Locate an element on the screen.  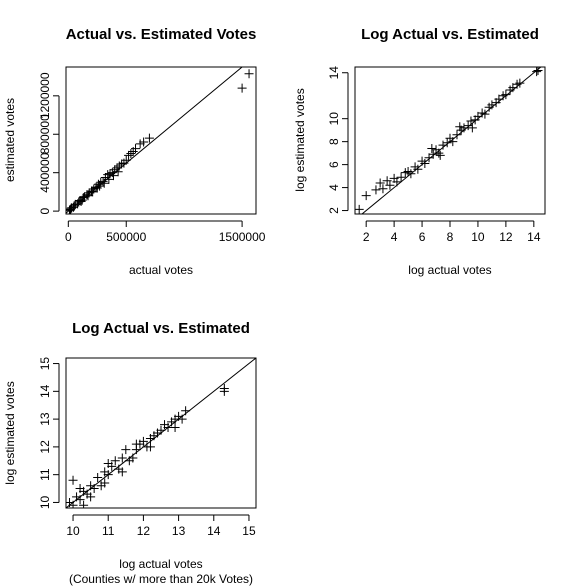
x-tick-label: 1500000 is located at coordinates (242, 237).